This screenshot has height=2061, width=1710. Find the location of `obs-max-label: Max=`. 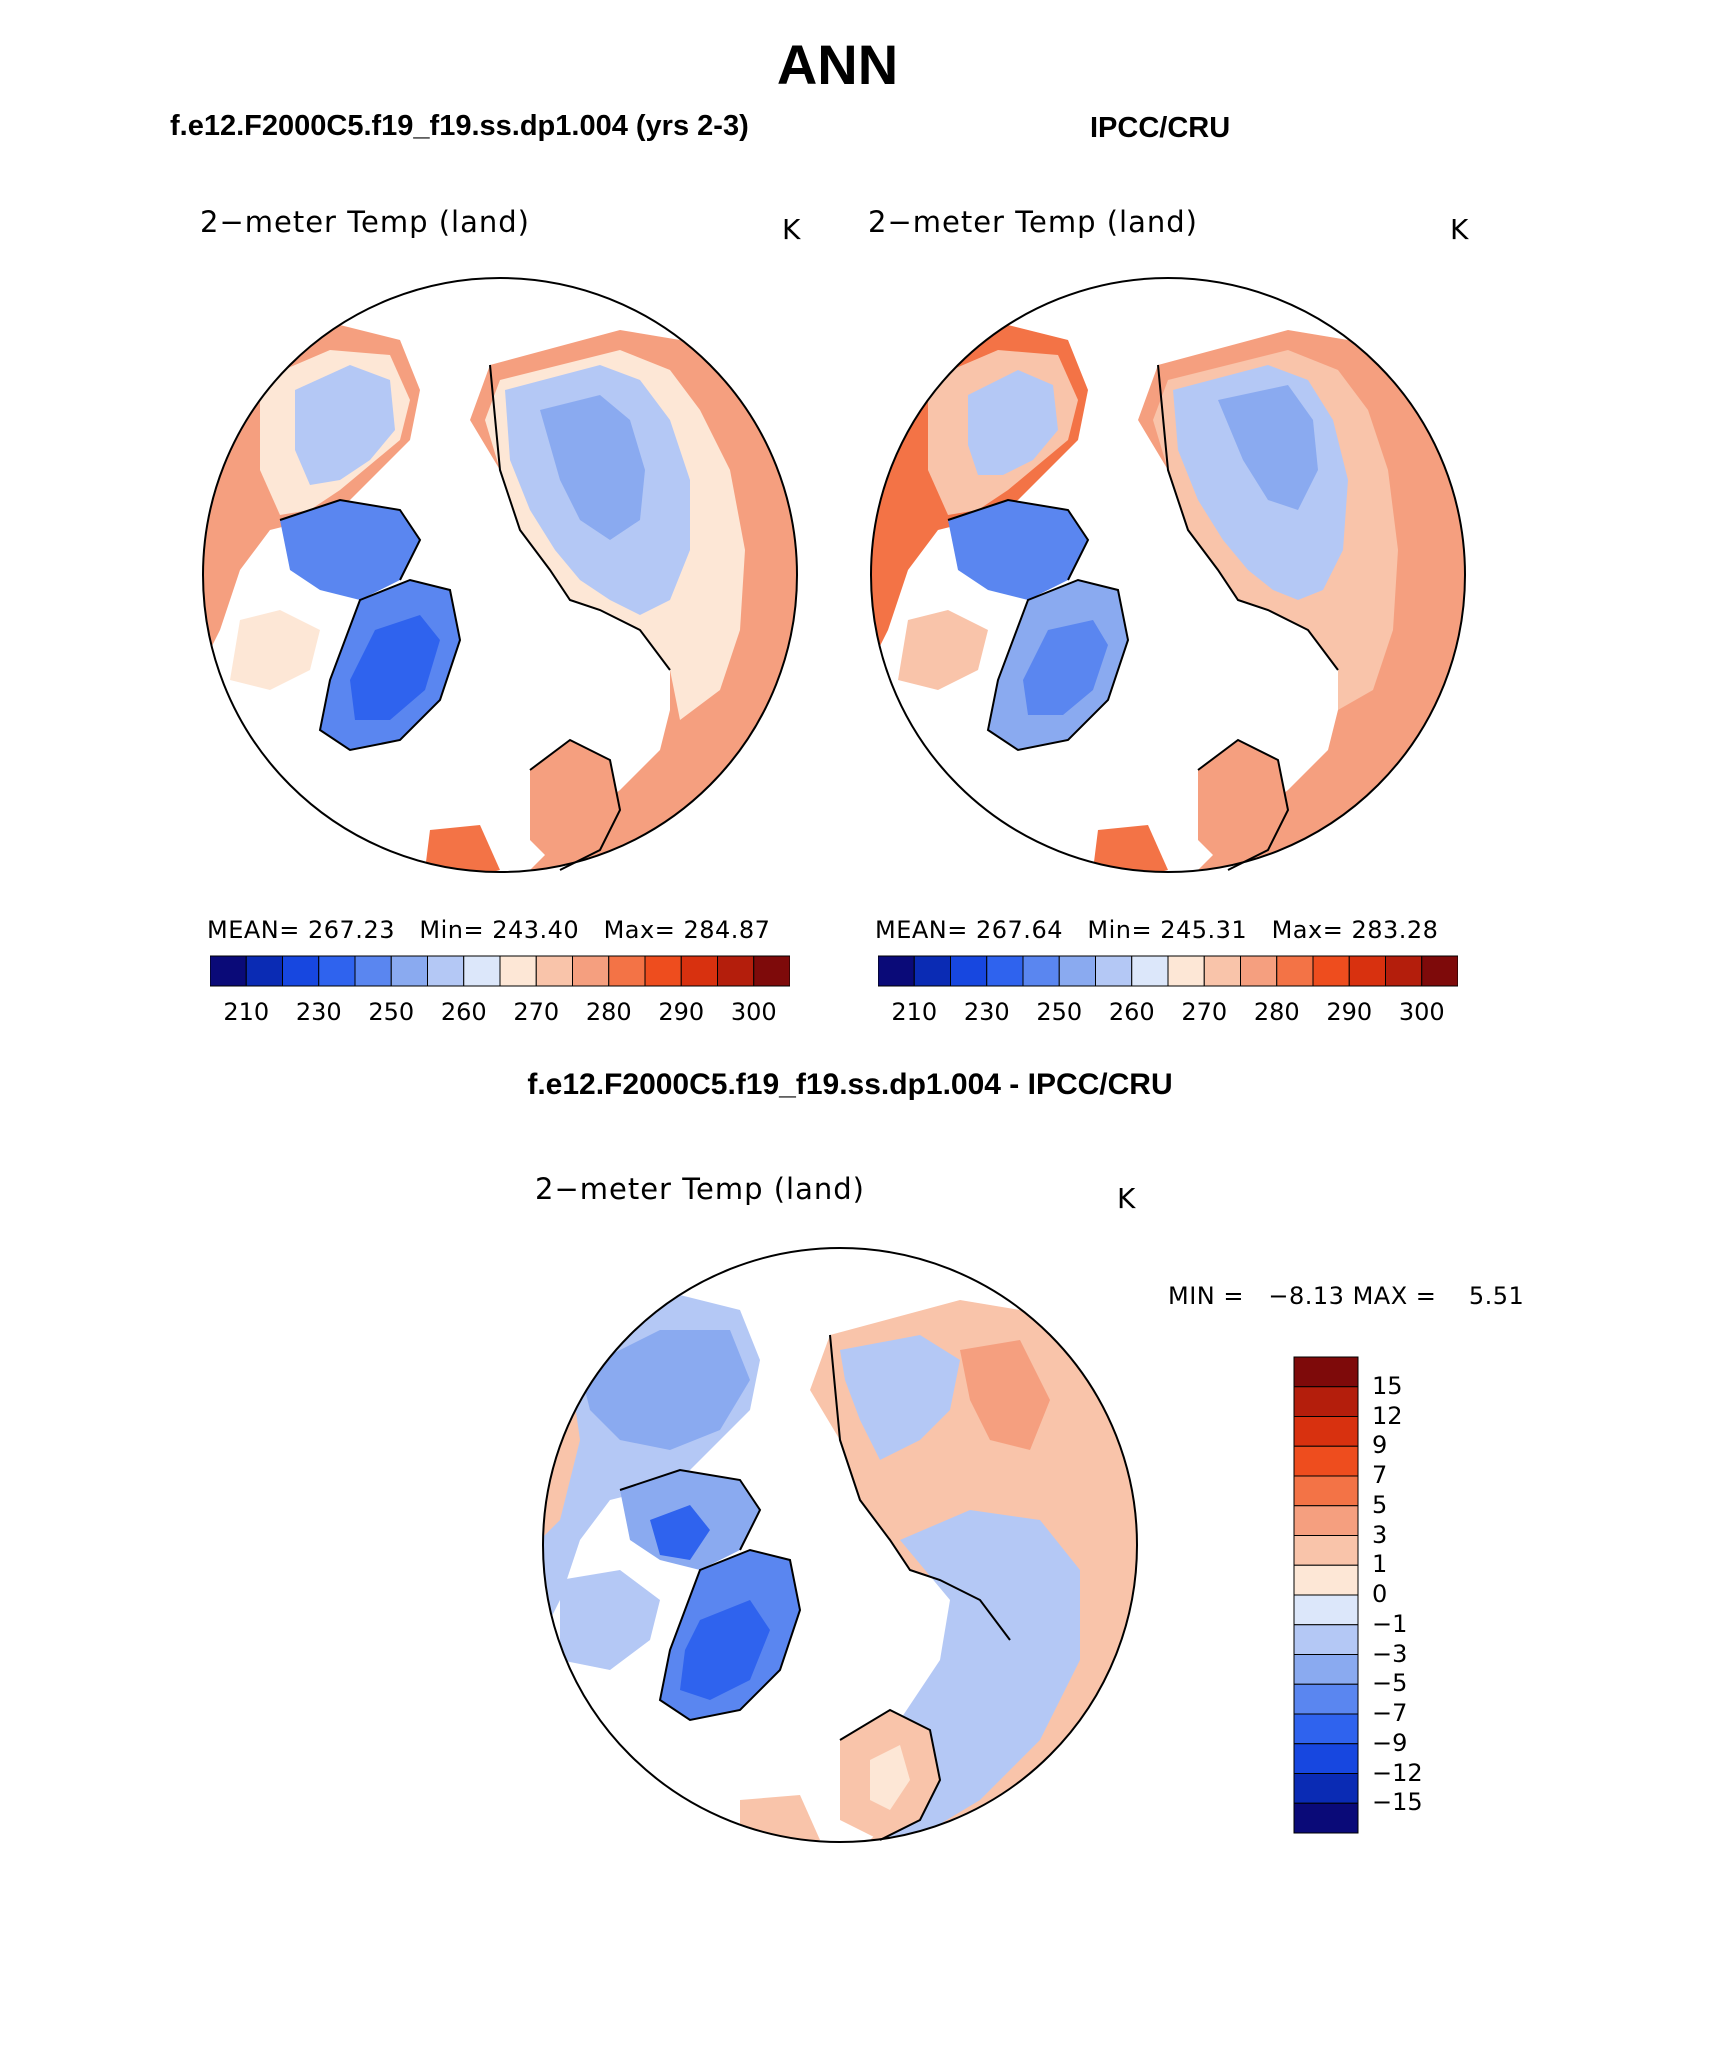

obs-max-label: Max= is located at coordinates (1307, 930).